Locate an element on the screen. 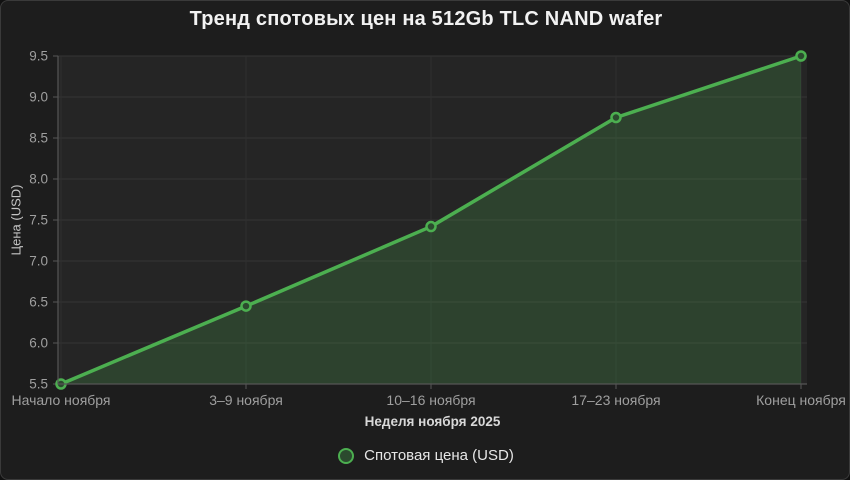 The height and width of the screenshot is (480, 850). x-tick-label: Конец ноября is located at coordinates (801, 400).